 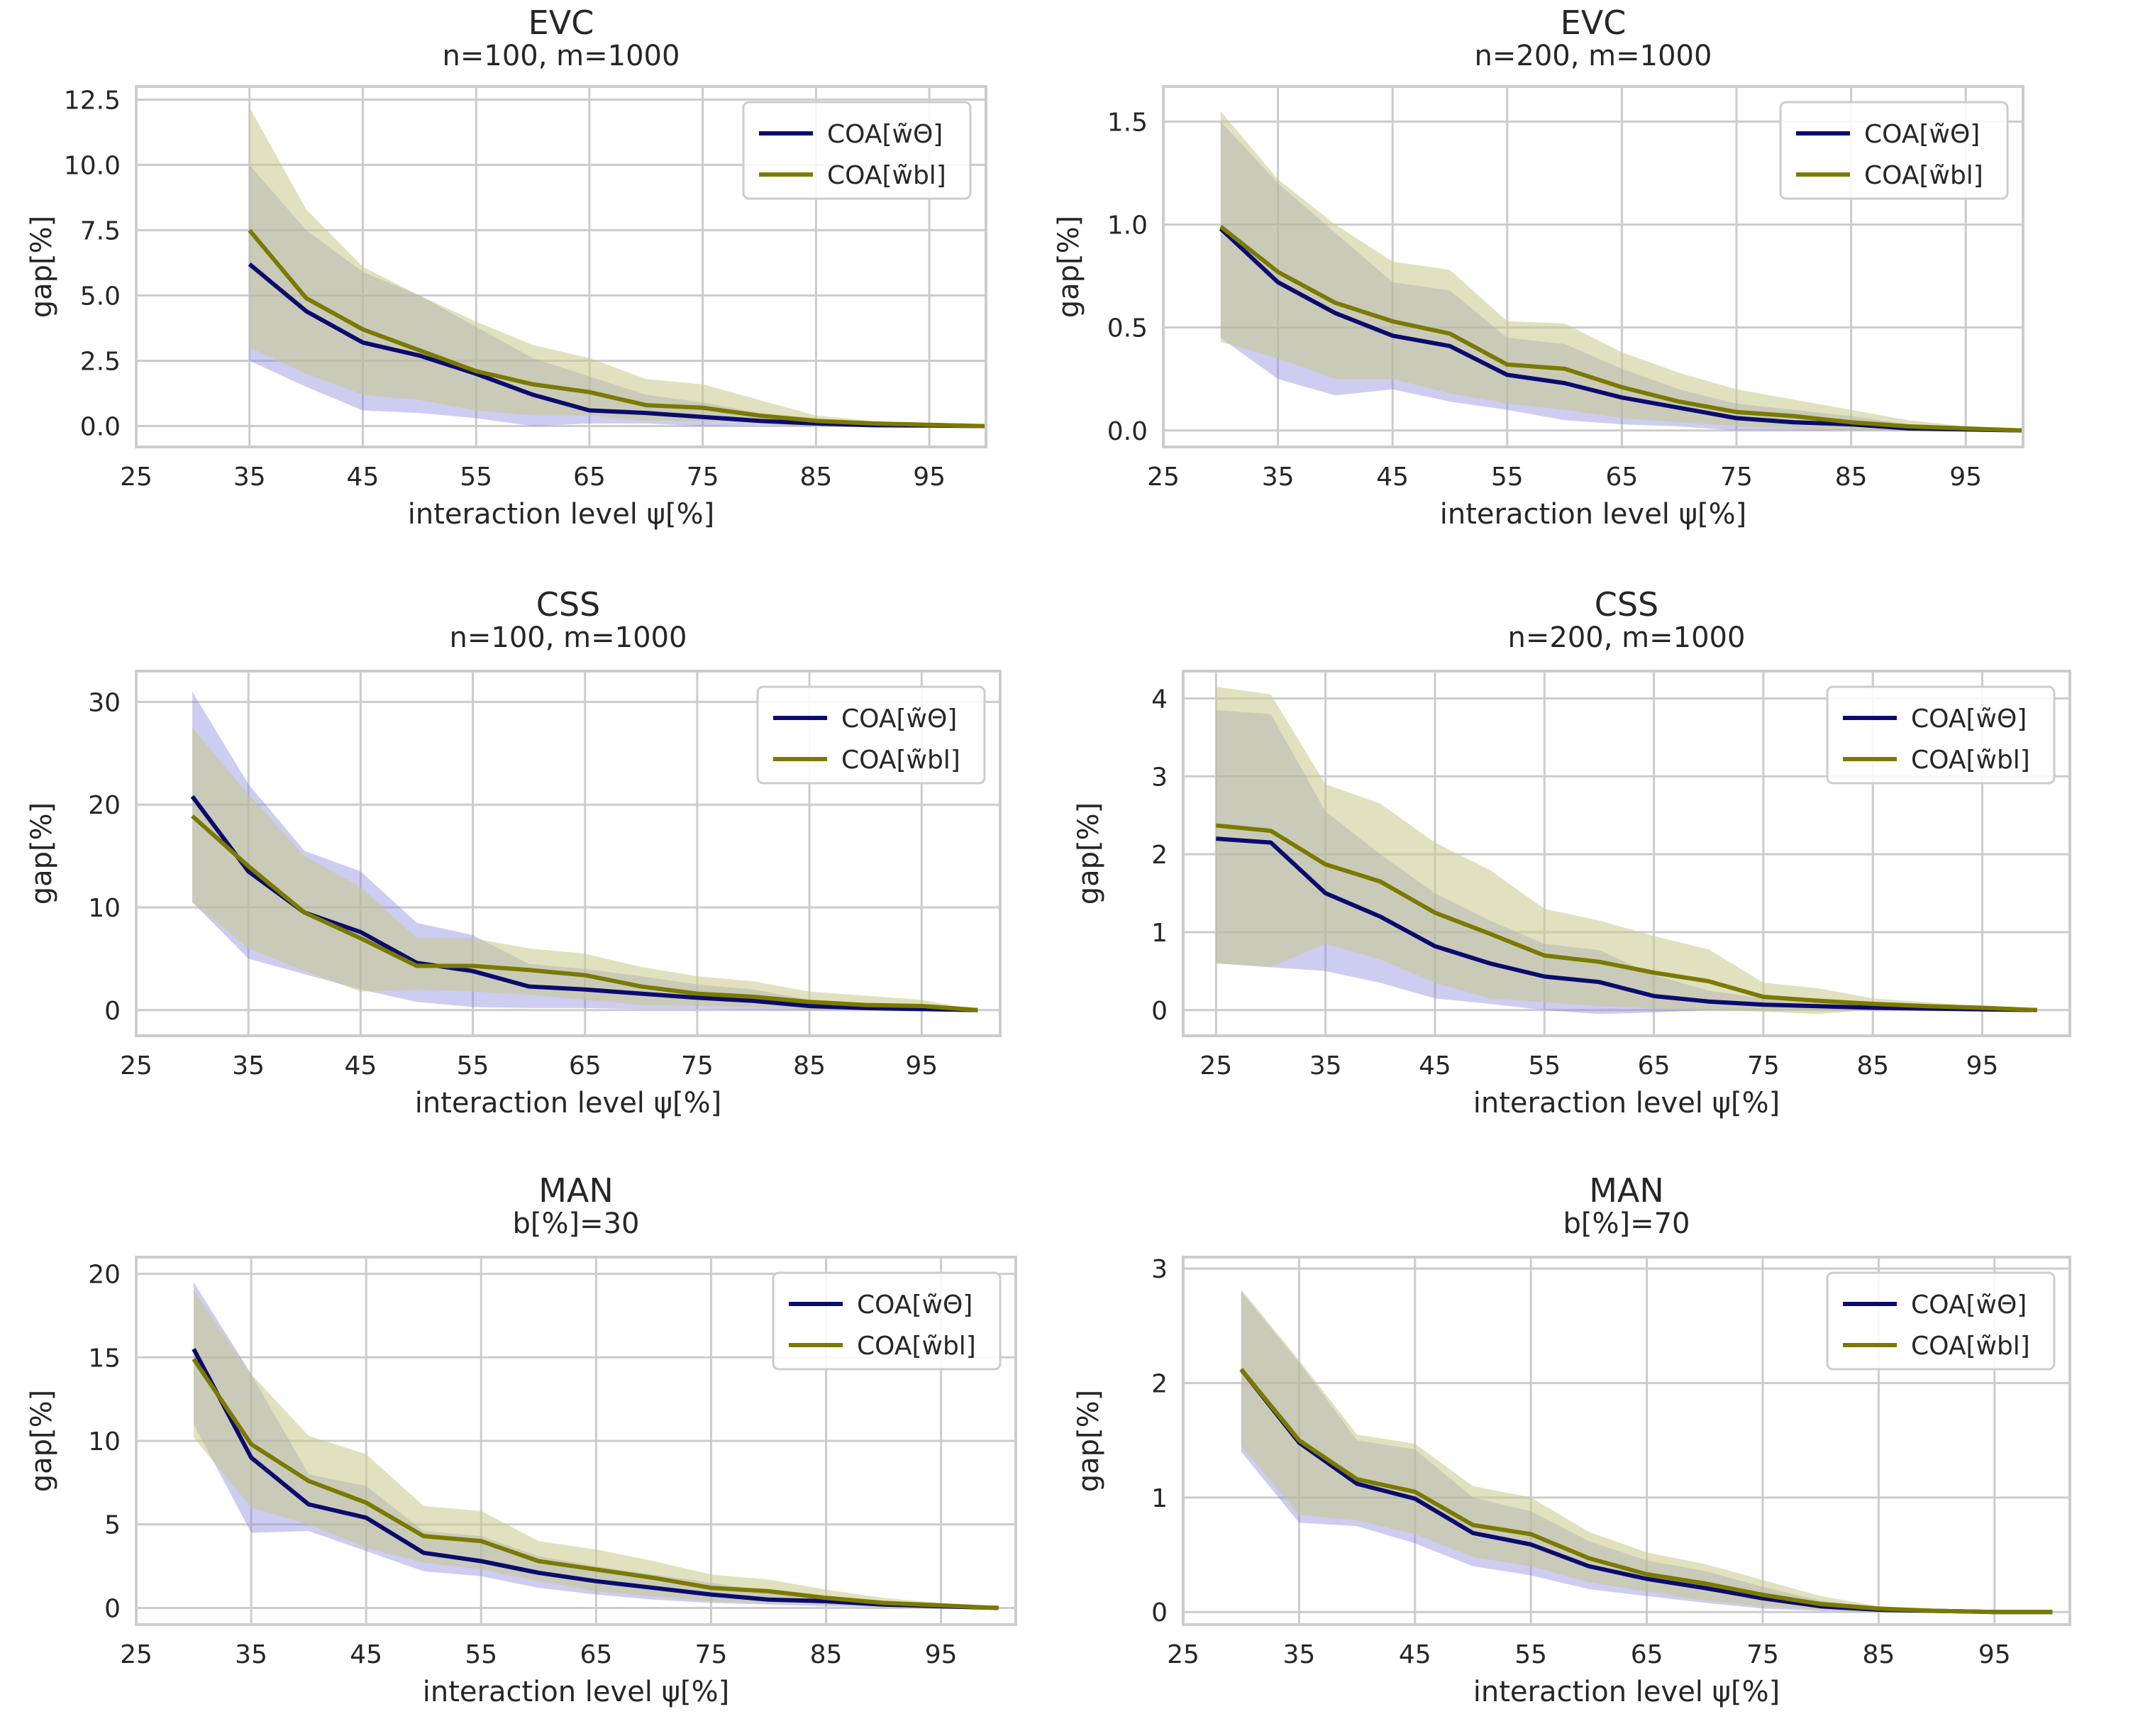 I want to click on y-tick-label: 5, so click(x=112, y=1525).